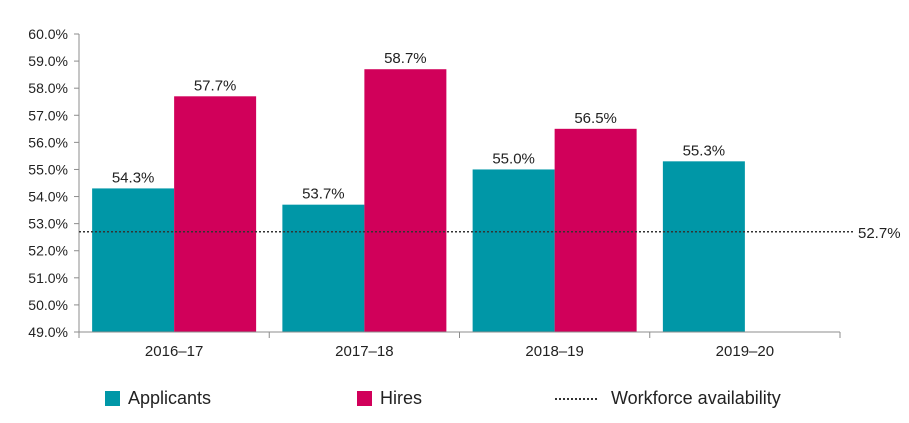 The width and height of the screenshot is (909, 423). Describe the element at coordinates (170, 398) in the screenshot. I see `legend-label-applicants: Applicants` at that location.